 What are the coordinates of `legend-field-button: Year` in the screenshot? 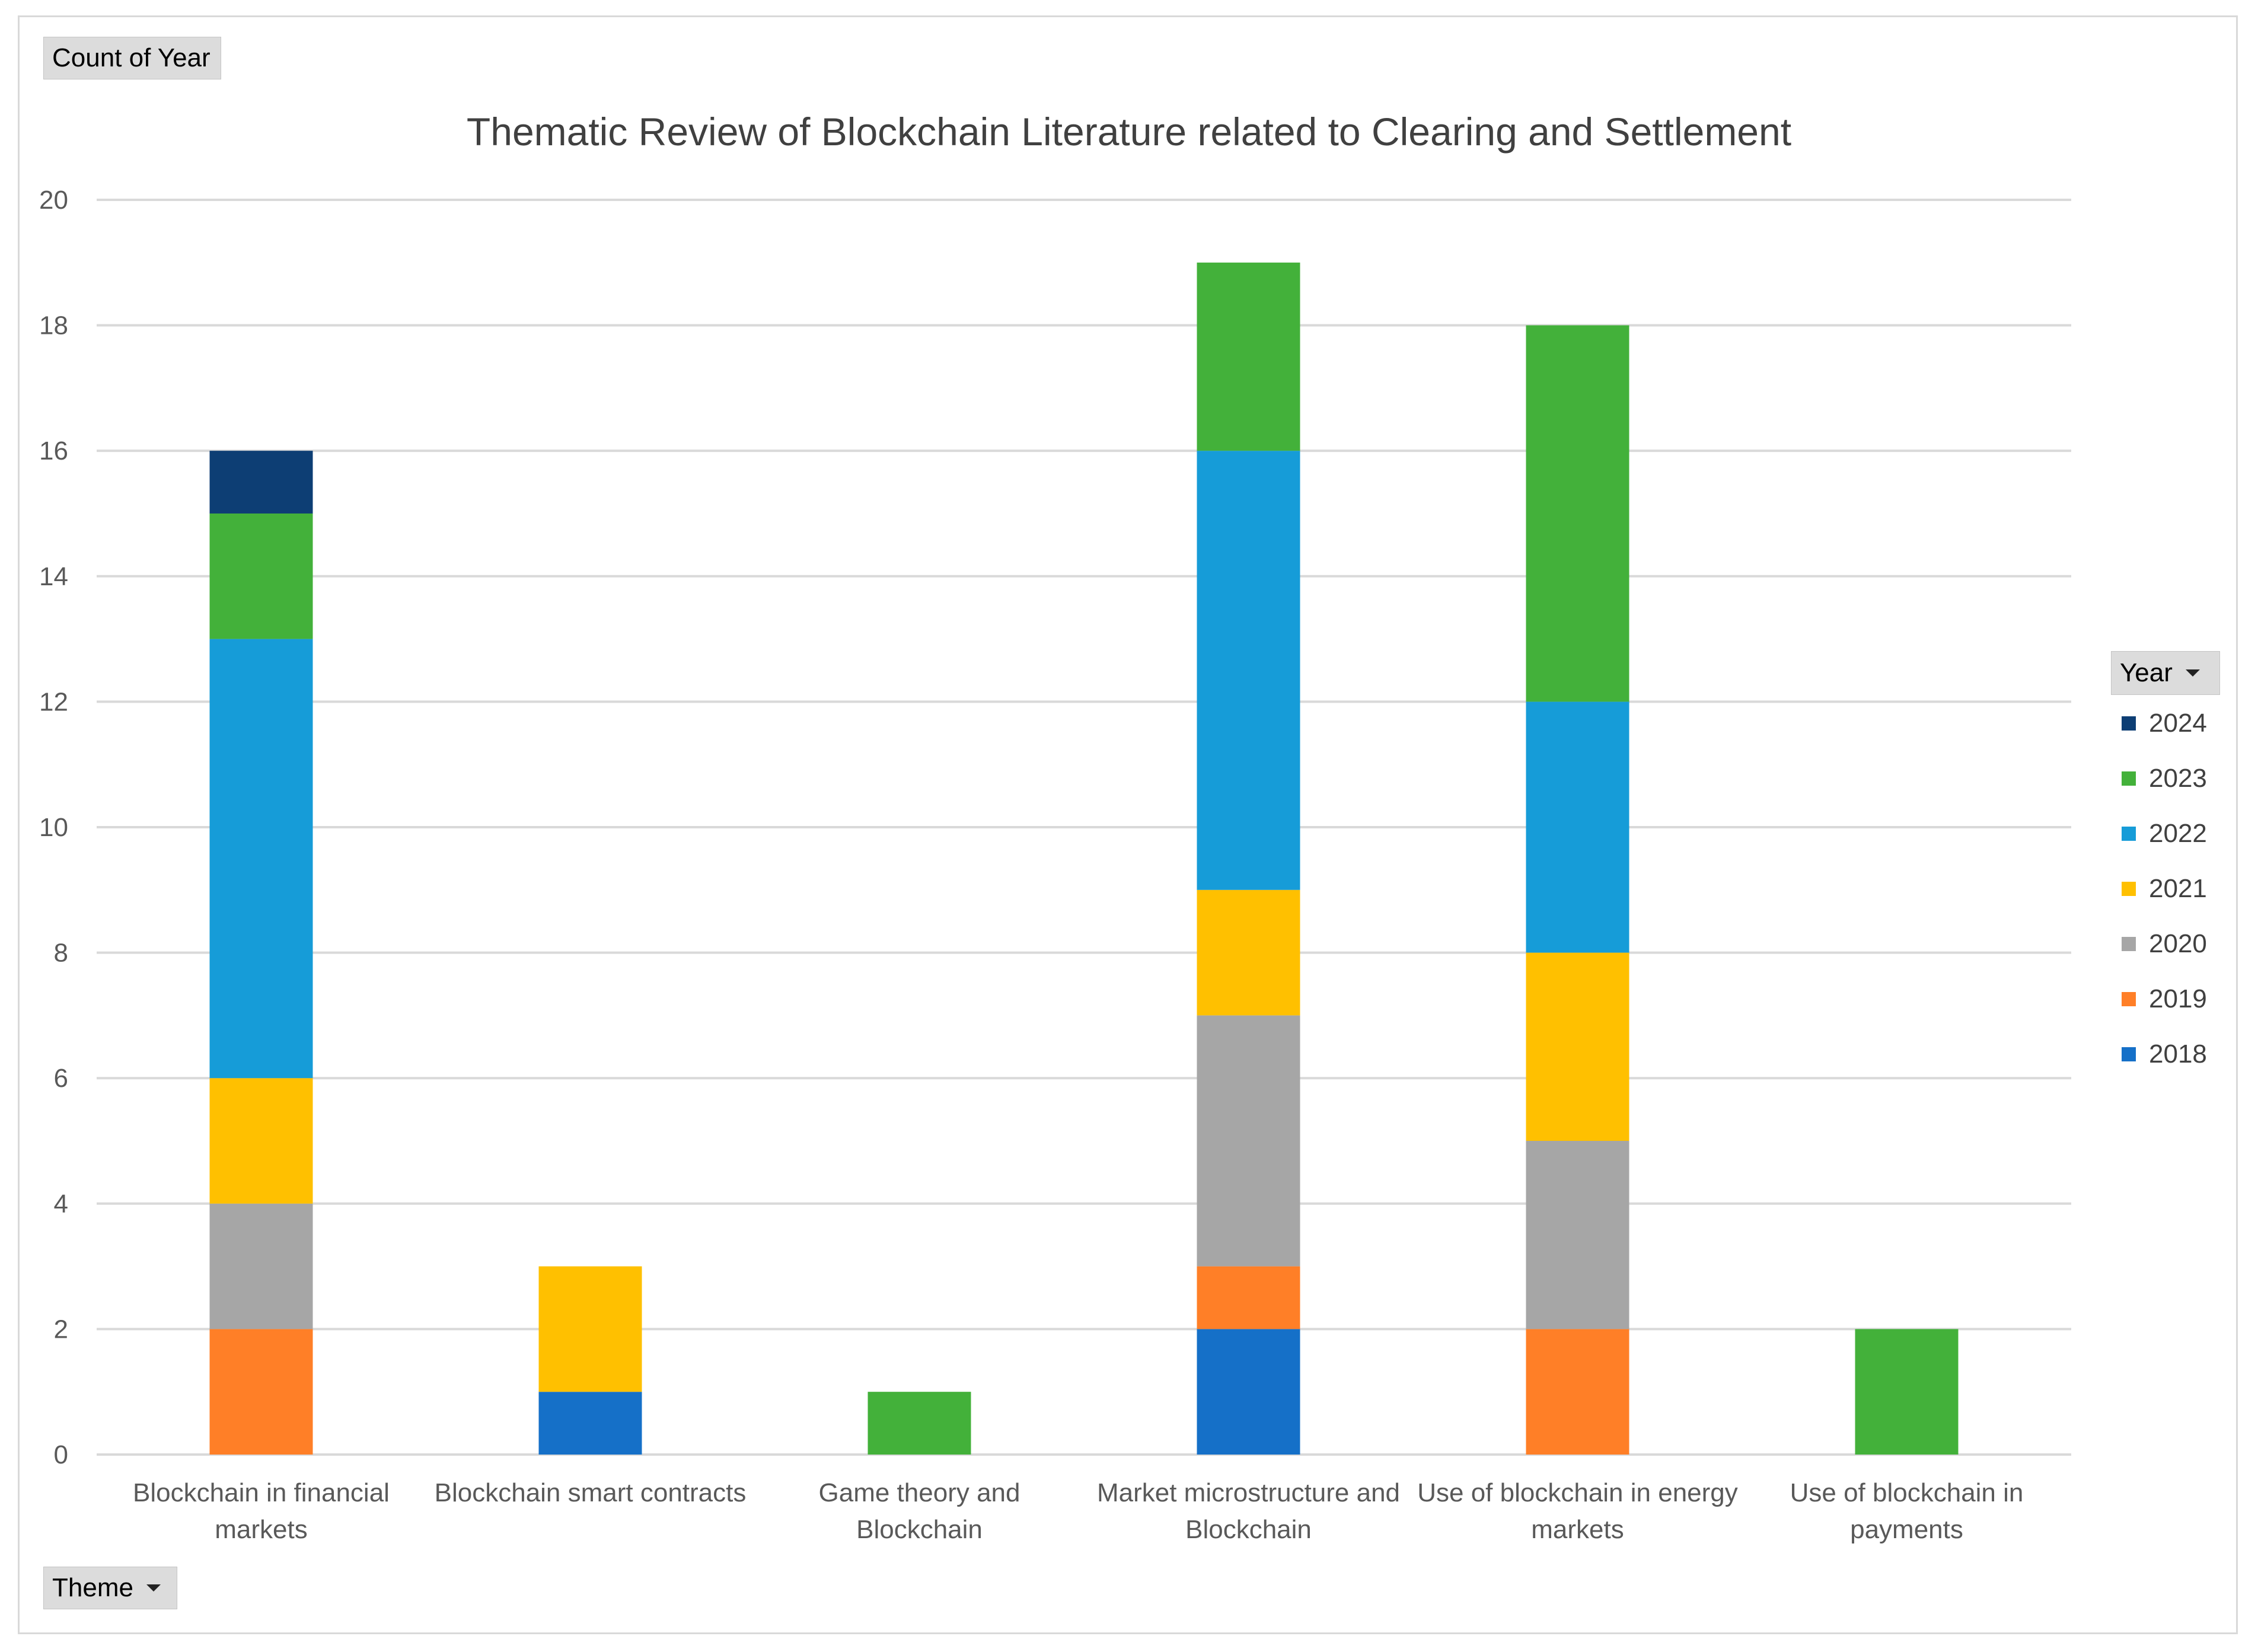 It's located at (2165, 673).